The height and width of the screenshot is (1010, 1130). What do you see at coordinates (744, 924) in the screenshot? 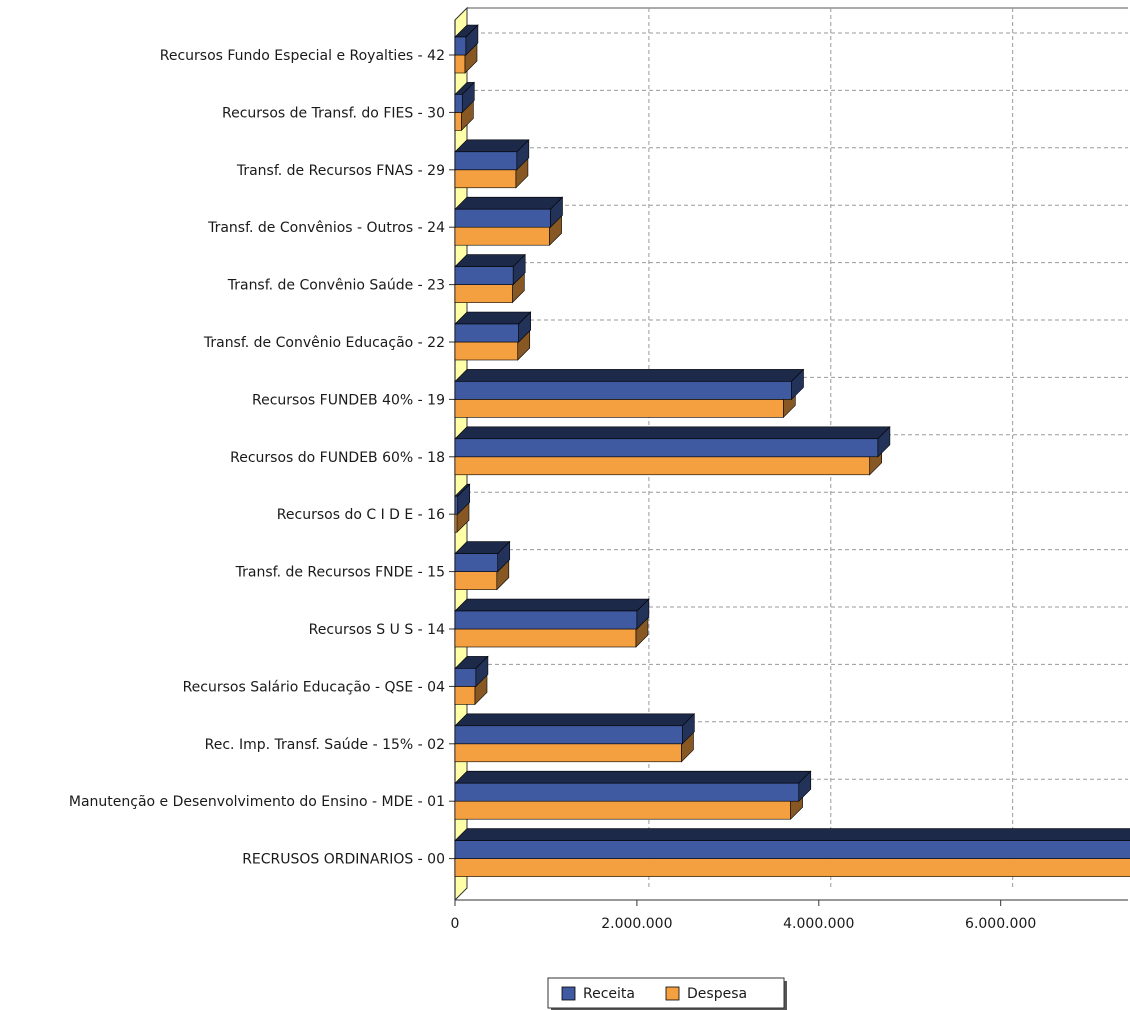
I see `x-tick-labels: 0 2.000.000 4.000.000 6.000.000` at bounding box center [744, 924].